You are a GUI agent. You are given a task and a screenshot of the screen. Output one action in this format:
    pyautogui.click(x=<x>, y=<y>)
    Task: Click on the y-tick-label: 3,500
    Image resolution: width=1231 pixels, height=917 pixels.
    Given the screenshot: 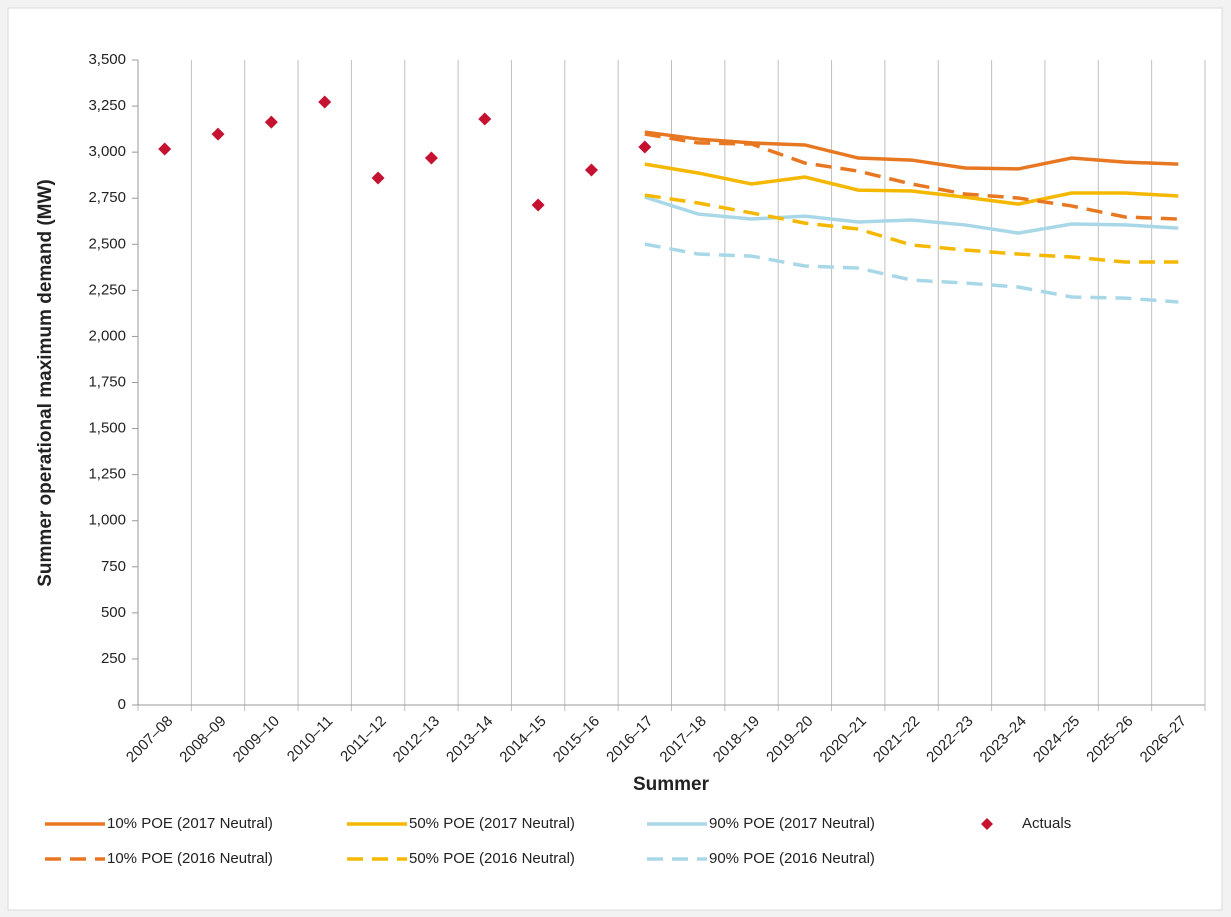 What is the action you would take?
    pyautogui.click(x=107, y=59)
    